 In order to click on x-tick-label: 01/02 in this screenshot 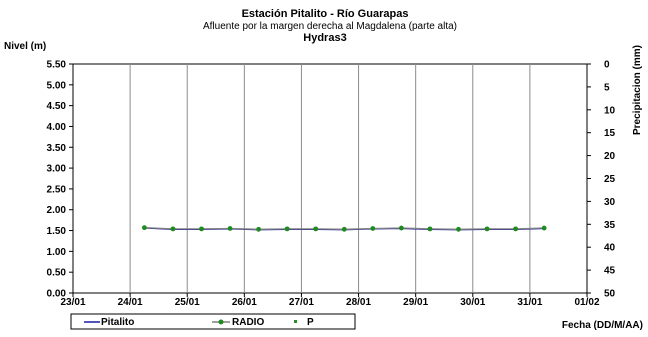, I will do `click(586, 302)`.